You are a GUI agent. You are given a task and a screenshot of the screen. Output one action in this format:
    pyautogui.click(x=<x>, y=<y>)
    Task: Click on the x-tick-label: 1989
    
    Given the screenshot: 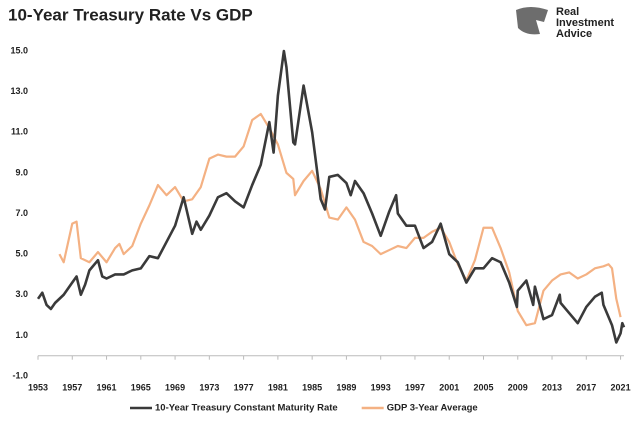 What is the action you would take?
    pyautogui.click(x=346, y=387)
    